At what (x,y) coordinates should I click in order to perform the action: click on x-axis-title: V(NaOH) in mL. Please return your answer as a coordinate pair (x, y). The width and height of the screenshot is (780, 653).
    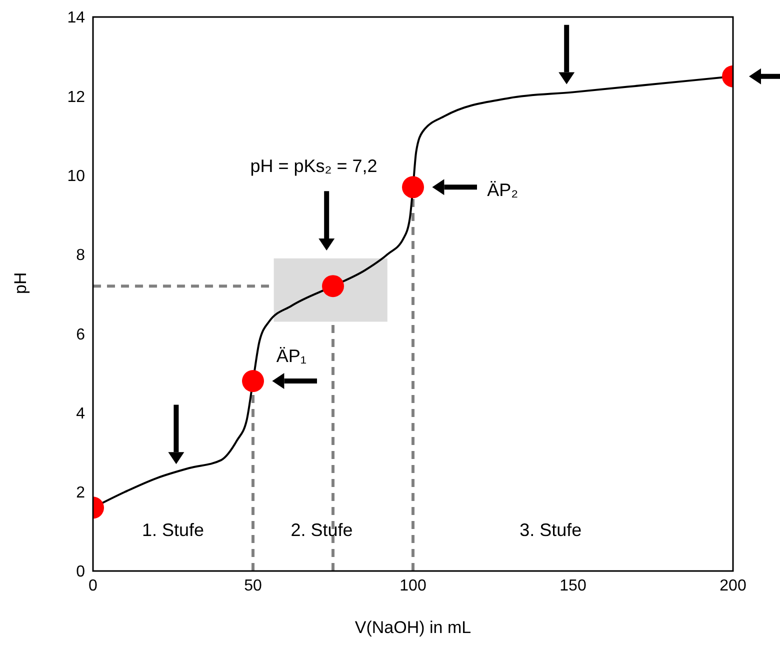
    Looking at the image, I should click on (413, 627).